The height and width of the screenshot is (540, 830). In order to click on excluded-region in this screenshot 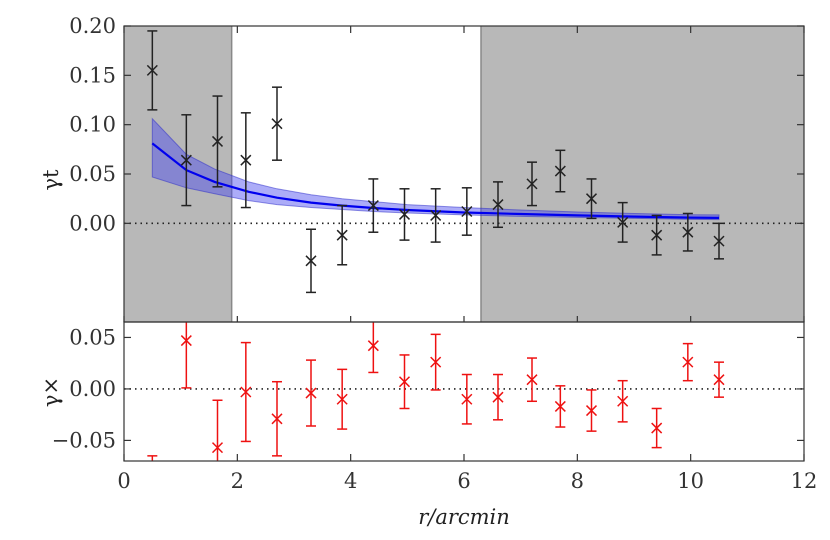, I will do `click(178, 174)`.